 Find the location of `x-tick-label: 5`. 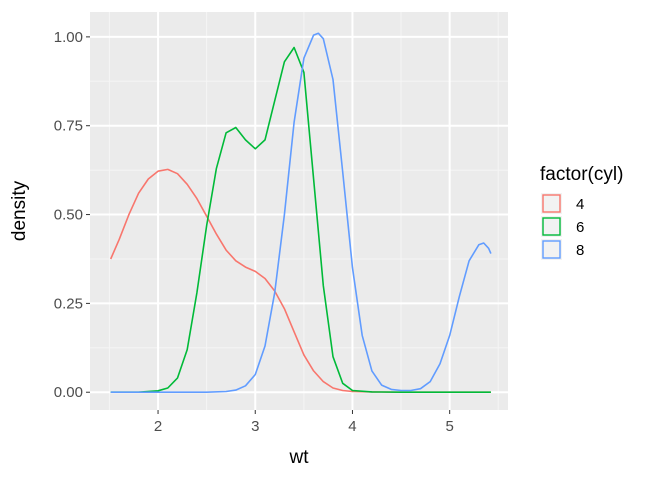

x-tick-label: 5 is located at coordinates (450, 426).